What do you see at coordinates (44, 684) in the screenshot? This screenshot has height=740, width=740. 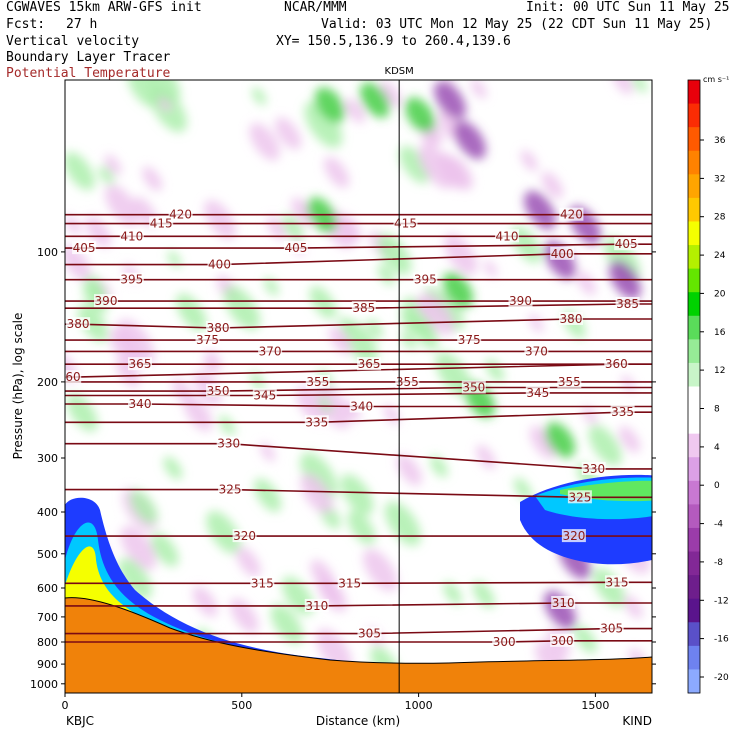 I see `y-tick-label: 1000` at bounding box center [44, 684].